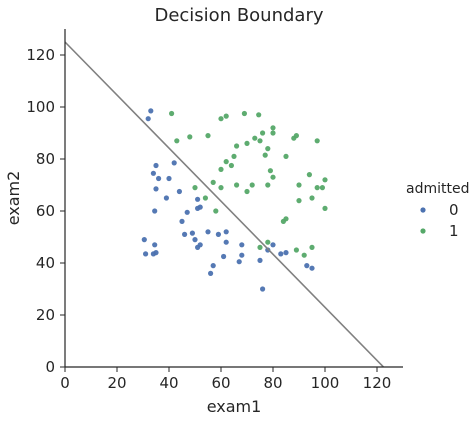  Describe the element at coordinates (325, 383) in the screenshot. I see `x-tick-label: 100` at that location.